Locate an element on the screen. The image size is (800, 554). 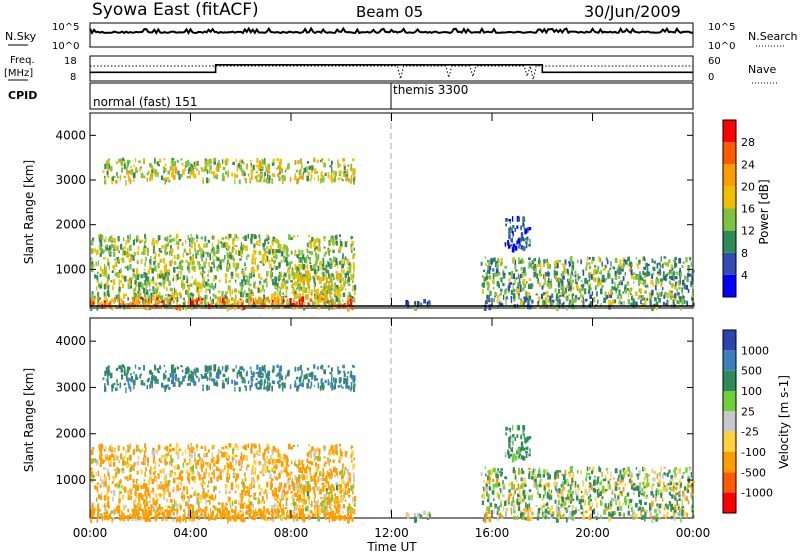
cpid-label: CPID is located at coordinates (22, 95).